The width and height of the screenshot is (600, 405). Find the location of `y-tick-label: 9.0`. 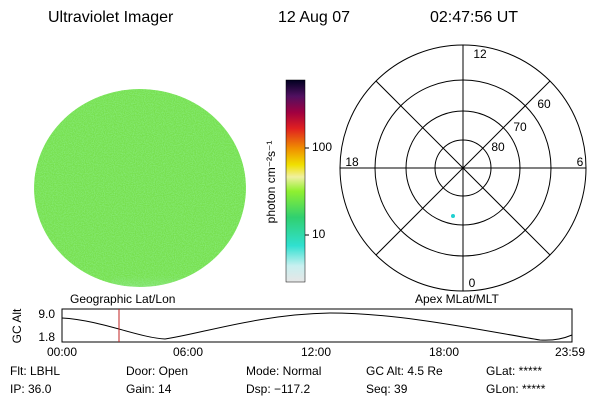

y-tick-label: 9.0 is located at coordinates (46, 314).